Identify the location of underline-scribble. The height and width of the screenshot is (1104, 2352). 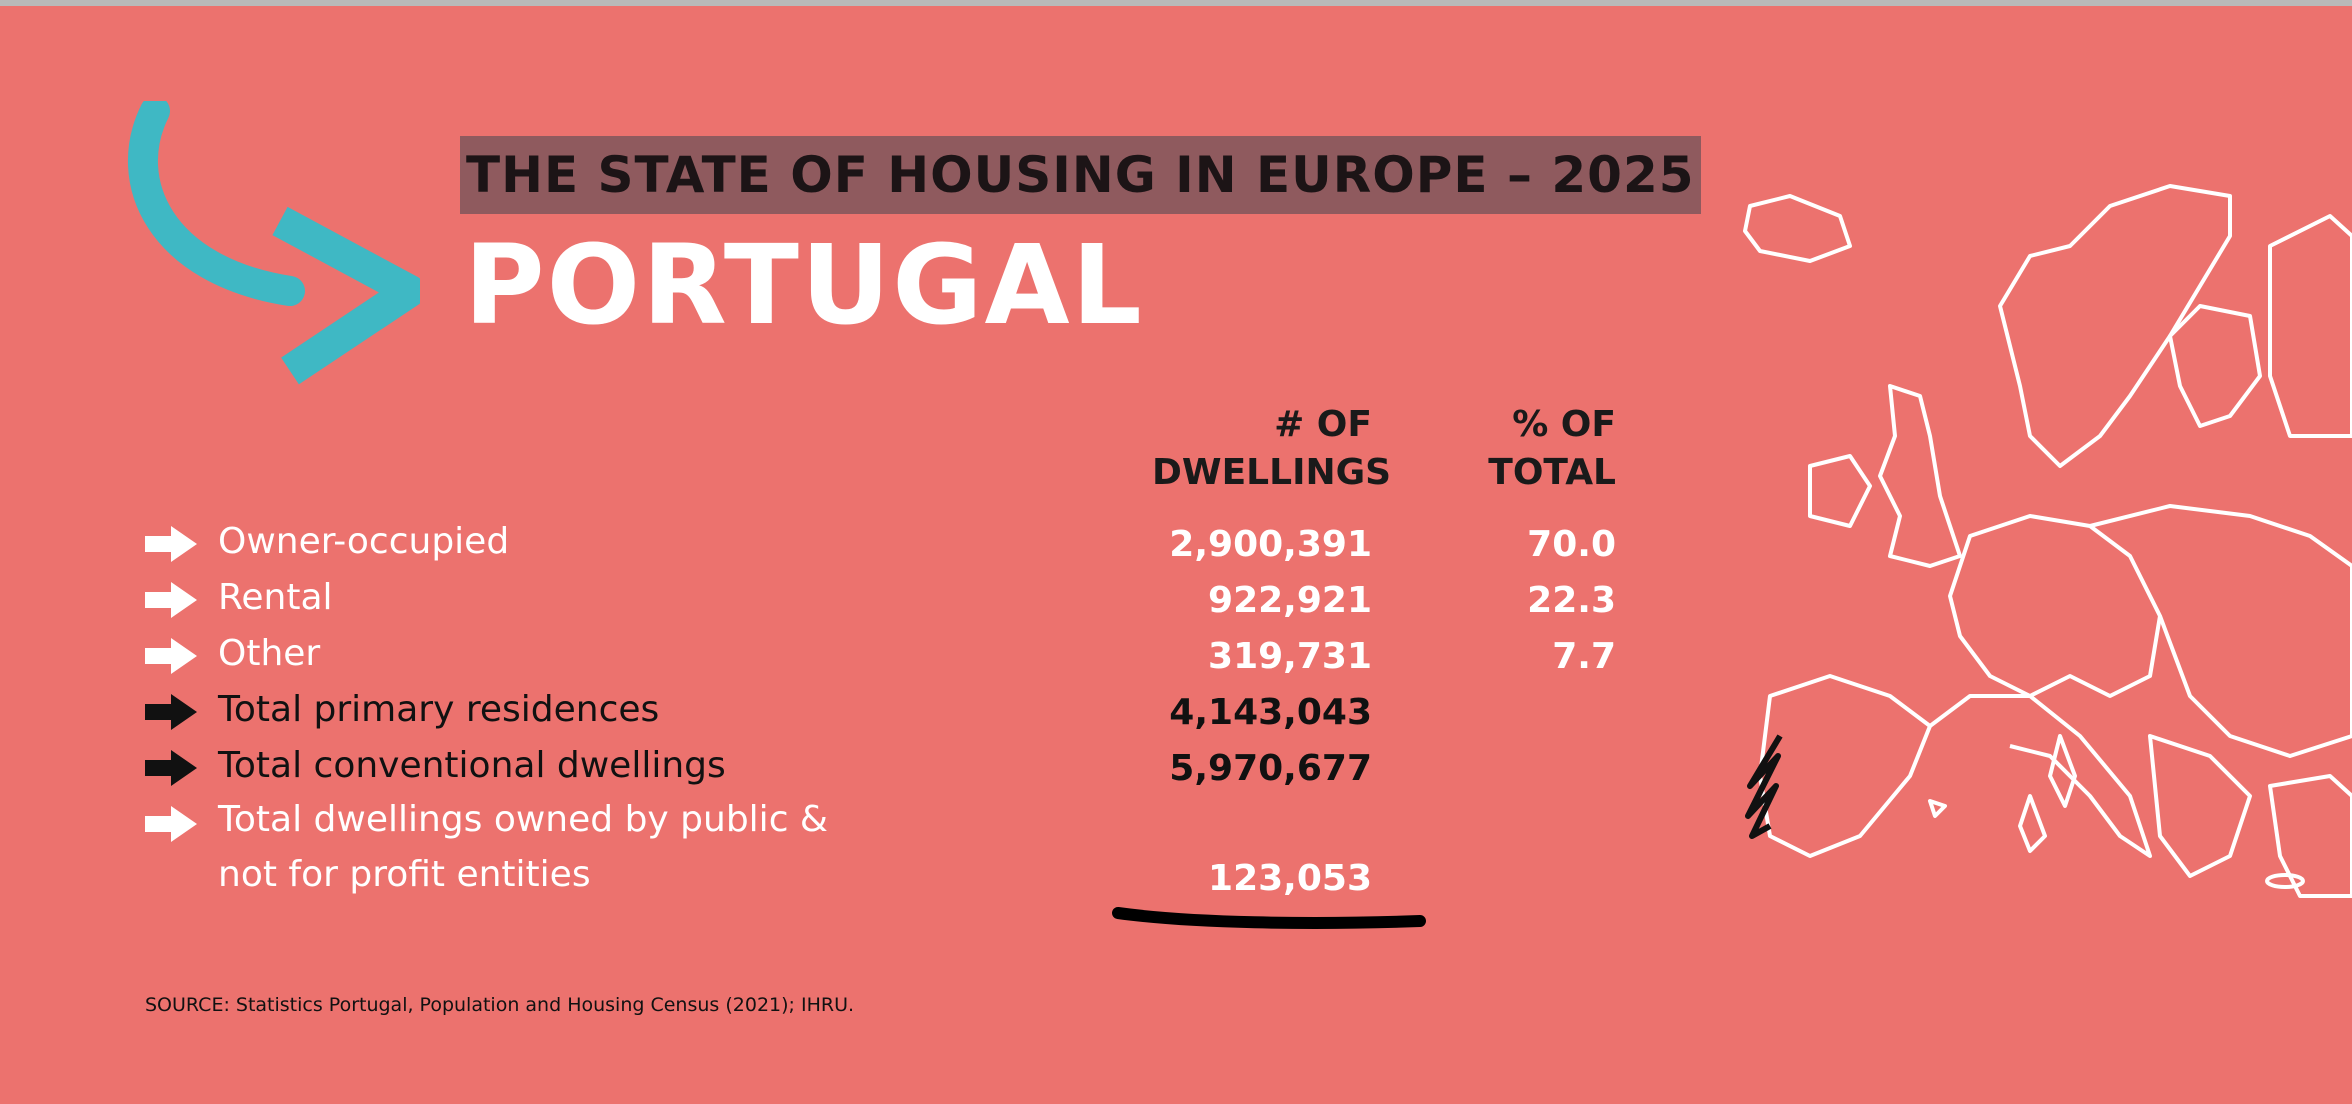
(1269, 918).